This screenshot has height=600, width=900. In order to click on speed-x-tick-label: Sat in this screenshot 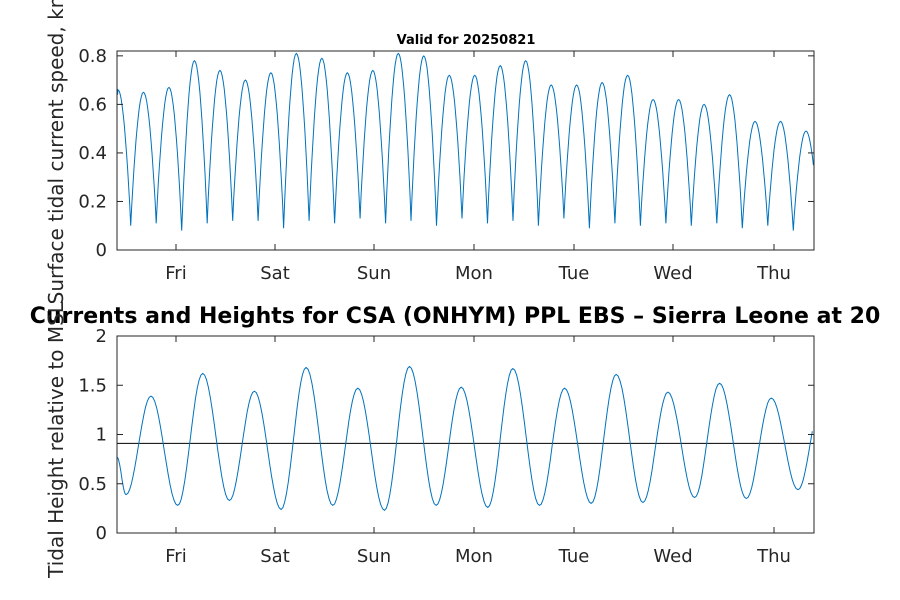, I will do `click(275, 273)`.